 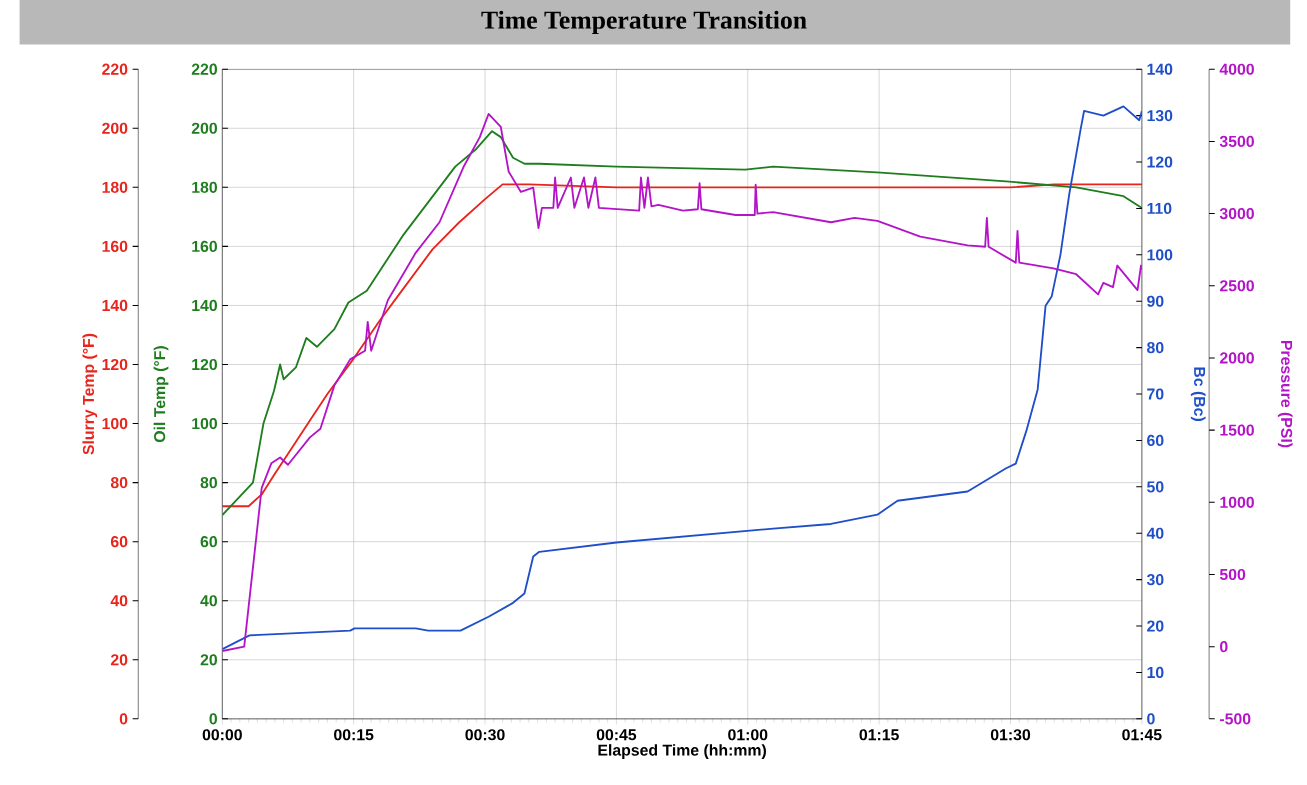 I want to click on y2-axis-title: Bc (Bc), so click(x=1198, y=394).